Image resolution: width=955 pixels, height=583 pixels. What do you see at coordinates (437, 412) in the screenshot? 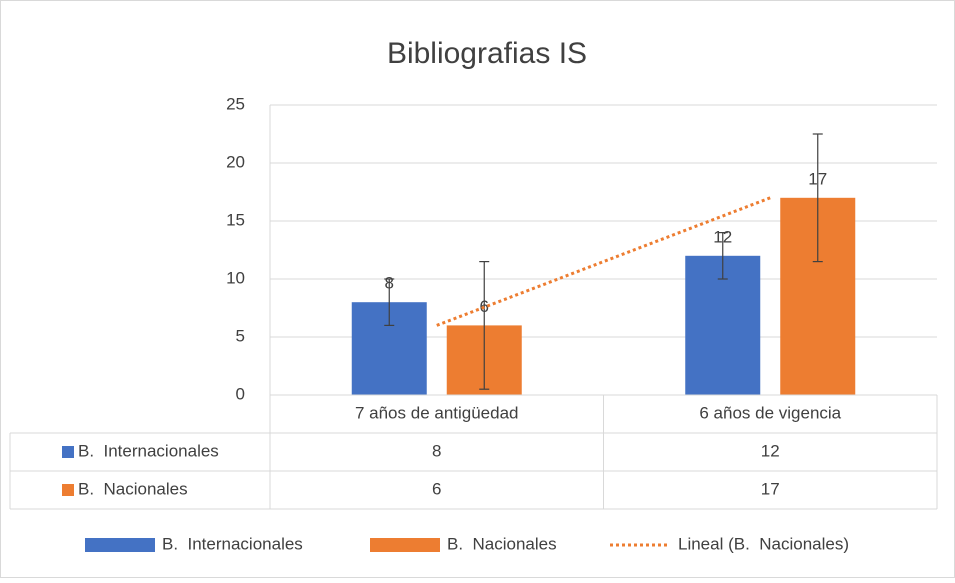
I see `x-tick-label: 7 años de antigüedad` at bounding box center [437, 412].